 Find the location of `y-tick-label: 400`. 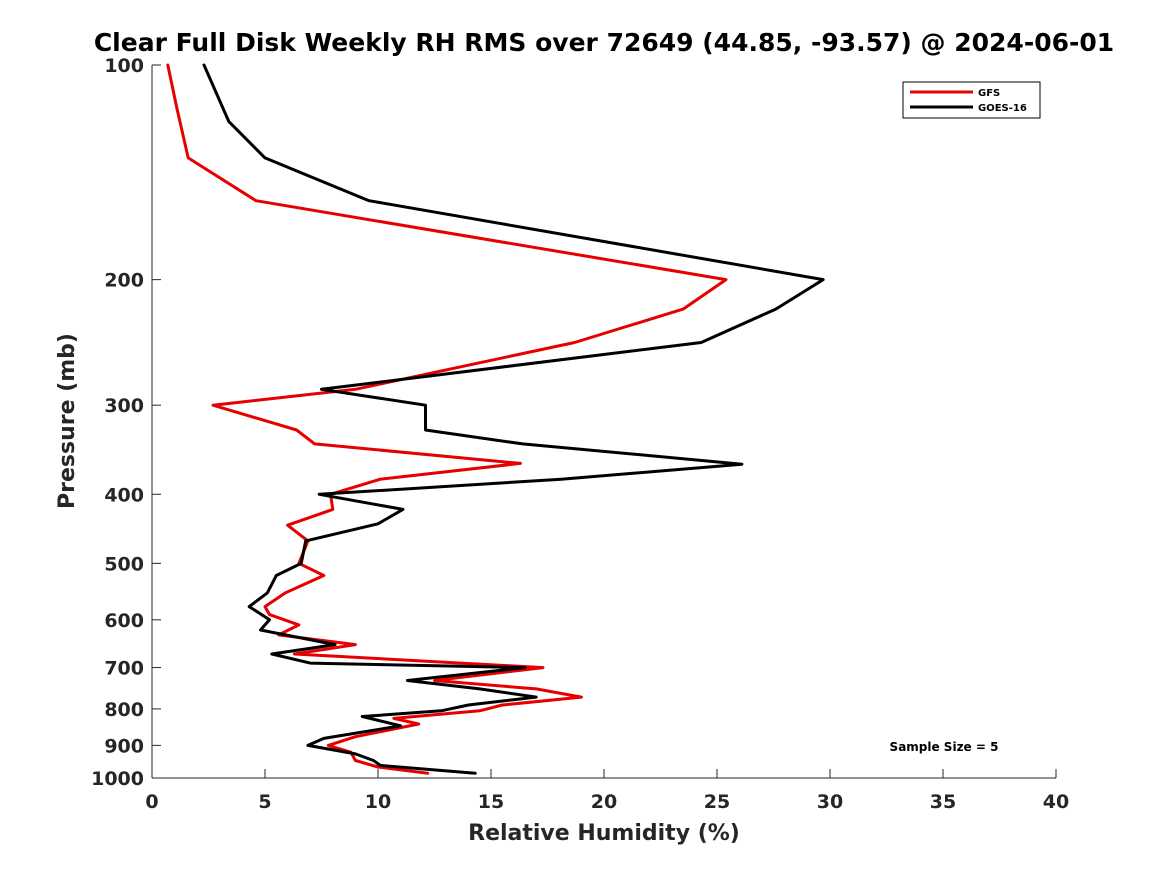

y-tick-label: 400 is located at coordinates (124, 495).